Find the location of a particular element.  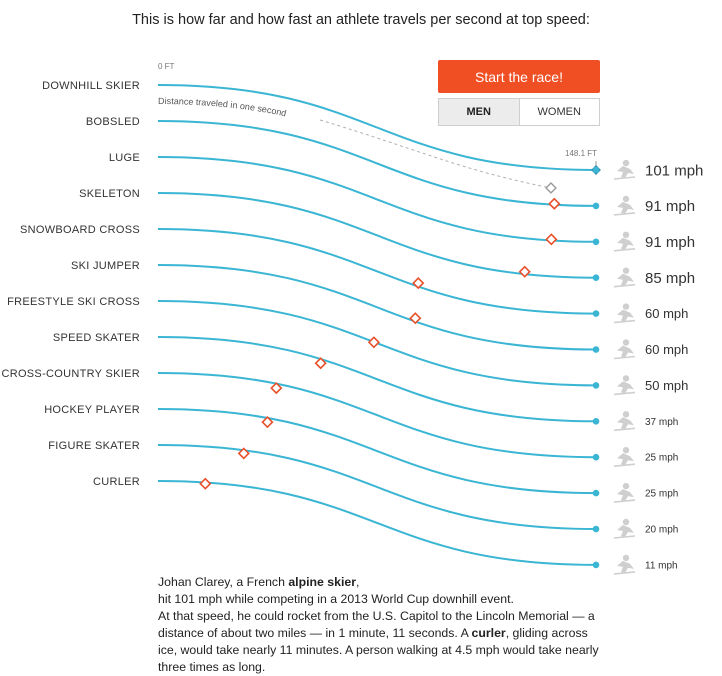

athlete-label: SPEED SKATER is located at coordinates (96, 338).